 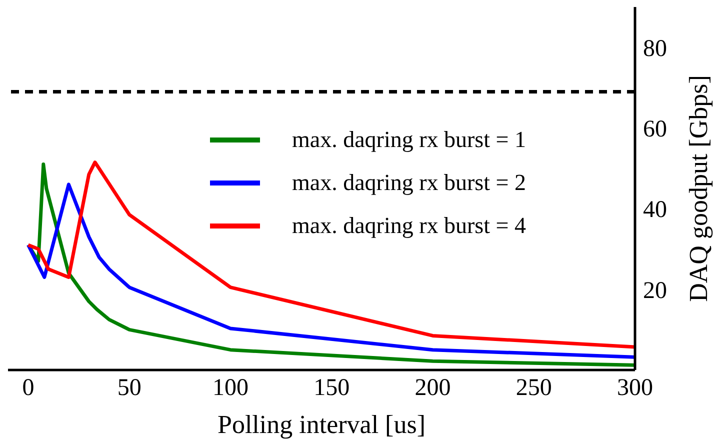 What do you see at coordinates (28, 388) in the screenshot?
I see `x-tick-label: 0` at bounding box center [28, 388].